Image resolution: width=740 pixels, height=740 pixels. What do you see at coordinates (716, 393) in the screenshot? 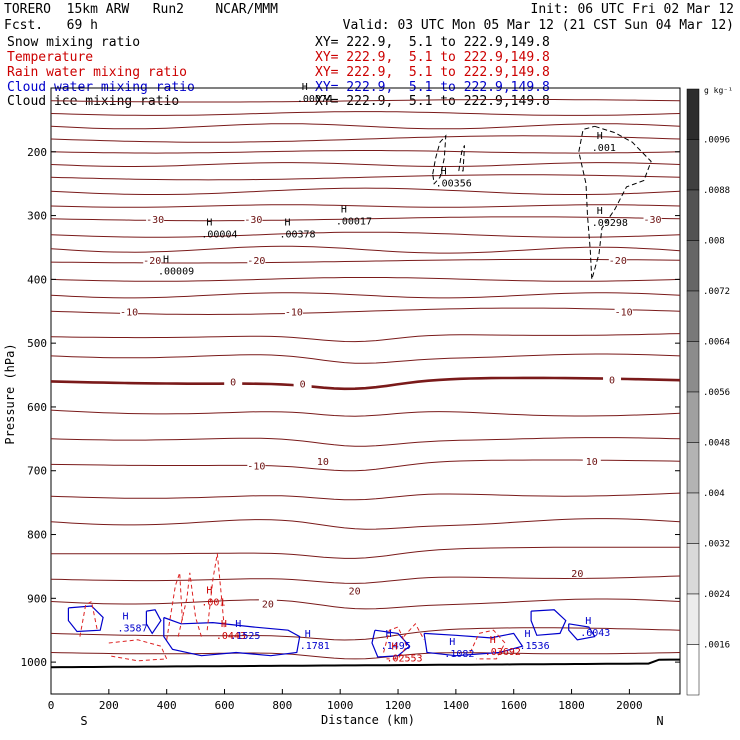
I see `colorbar-tick-label: .0056` at bounding box center [716, 393].